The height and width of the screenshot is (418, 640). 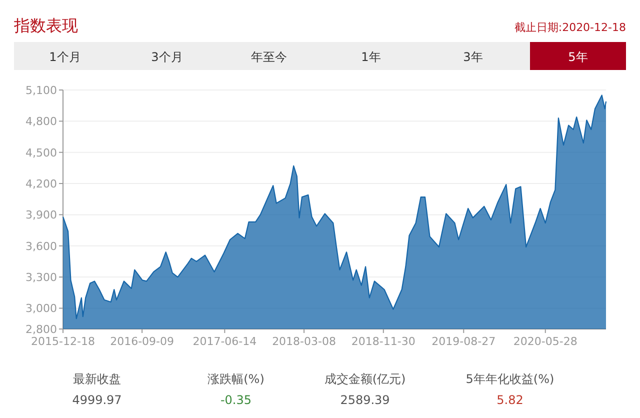 What do you see at coordinates (383, 341) in the screenshot?
I see `x-tick-label: 2018-11-30` at bounding box center [383, 341].